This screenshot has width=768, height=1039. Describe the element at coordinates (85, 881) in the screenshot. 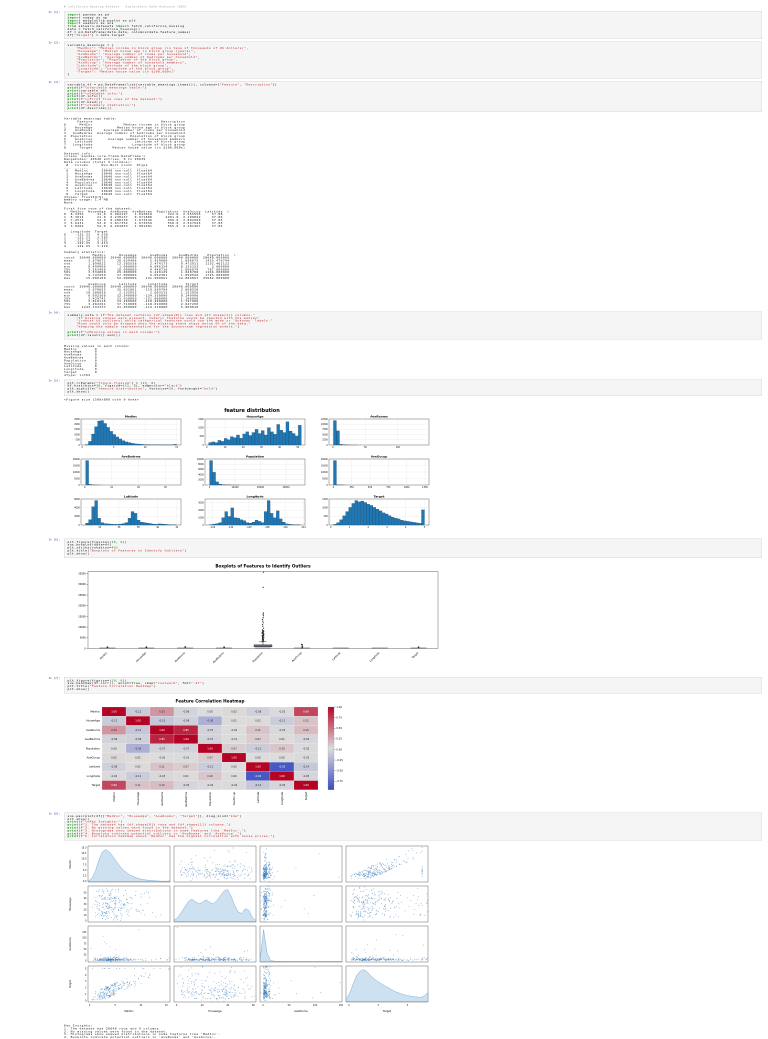

I see `svg-text: 0.0` at that location.